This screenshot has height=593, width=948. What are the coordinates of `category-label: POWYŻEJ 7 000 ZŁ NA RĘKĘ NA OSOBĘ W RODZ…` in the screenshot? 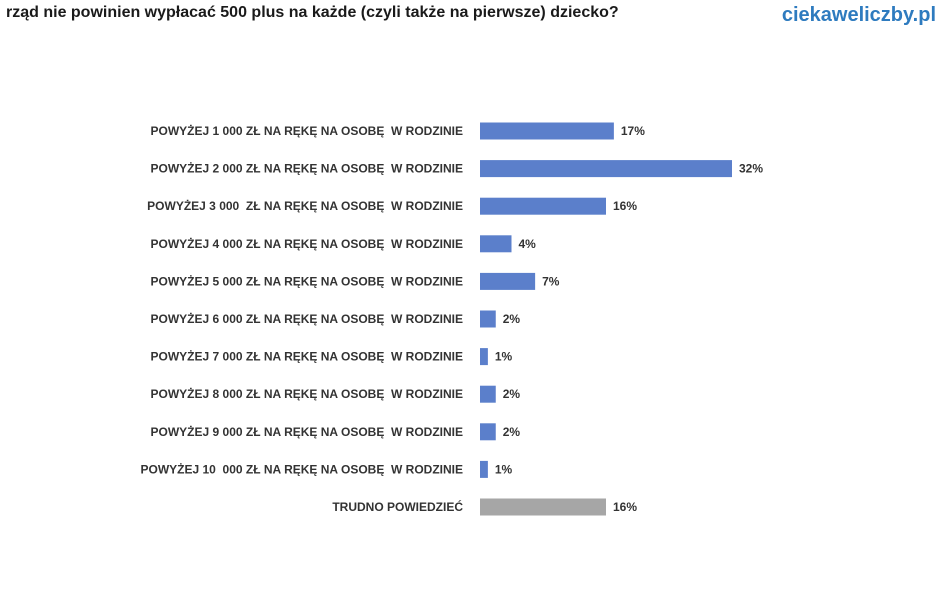 It's located at (307, 356).